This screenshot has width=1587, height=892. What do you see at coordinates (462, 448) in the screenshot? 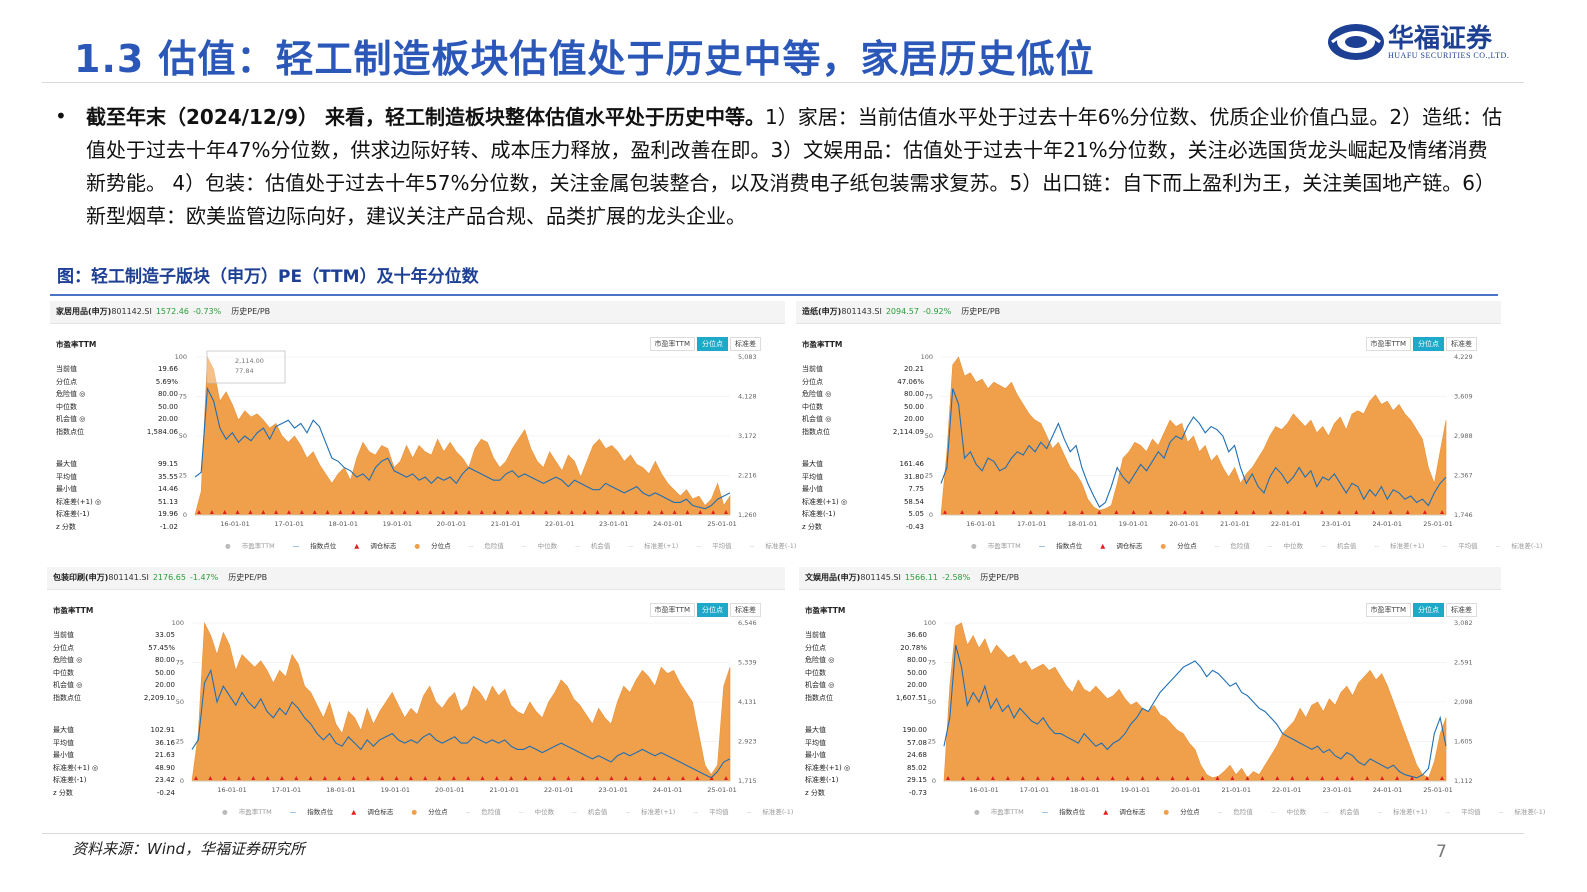
I see `index-line` at bounding box center [462, 448].